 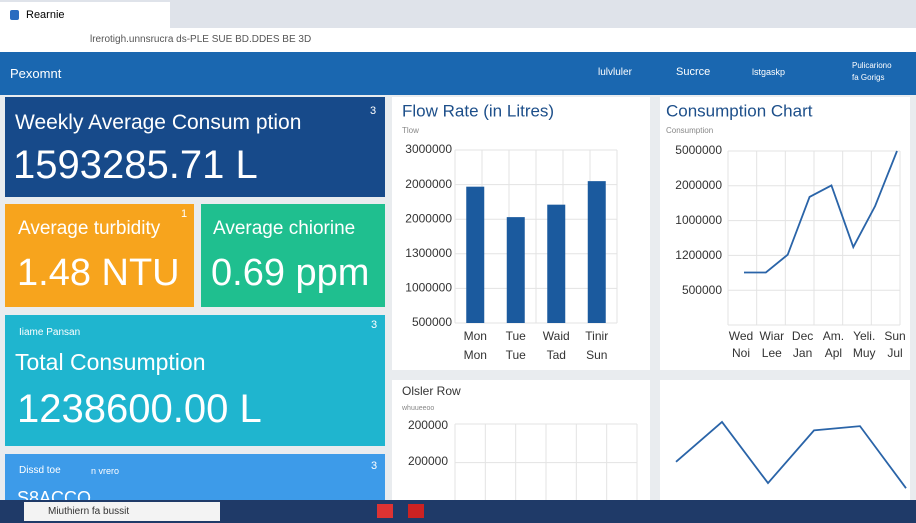 I want to click on x-tick-label: Muy, so click(x=864, y=353).